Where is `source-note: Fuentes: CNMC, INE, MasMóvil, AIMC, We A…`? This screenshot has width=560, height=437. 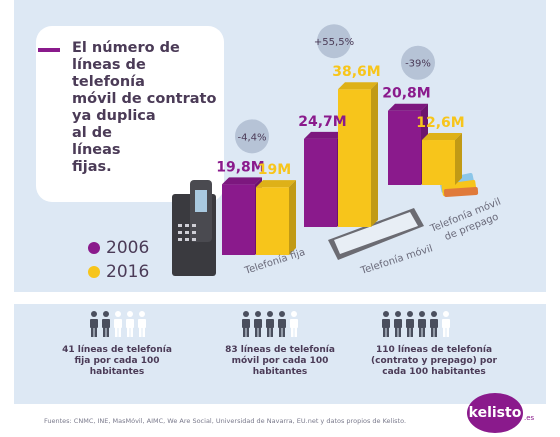 source-note: Fuentes: CNMC, INE, MasMóvil, AIMC, We A… is located at coordinates (225, 421).